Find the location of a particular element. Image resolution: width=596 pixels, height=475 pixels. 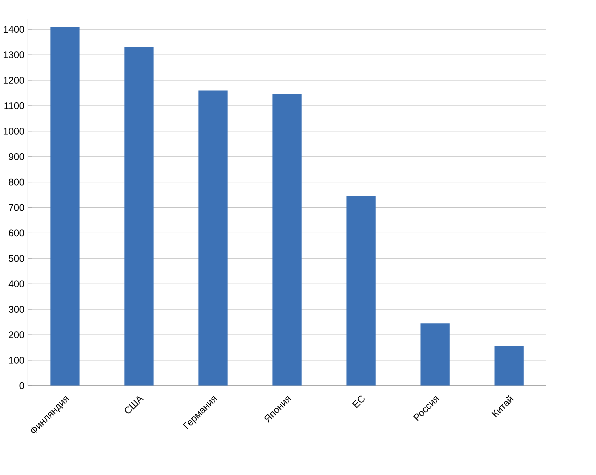

y-tick-label: 800 is located at coordinates (16, 182).